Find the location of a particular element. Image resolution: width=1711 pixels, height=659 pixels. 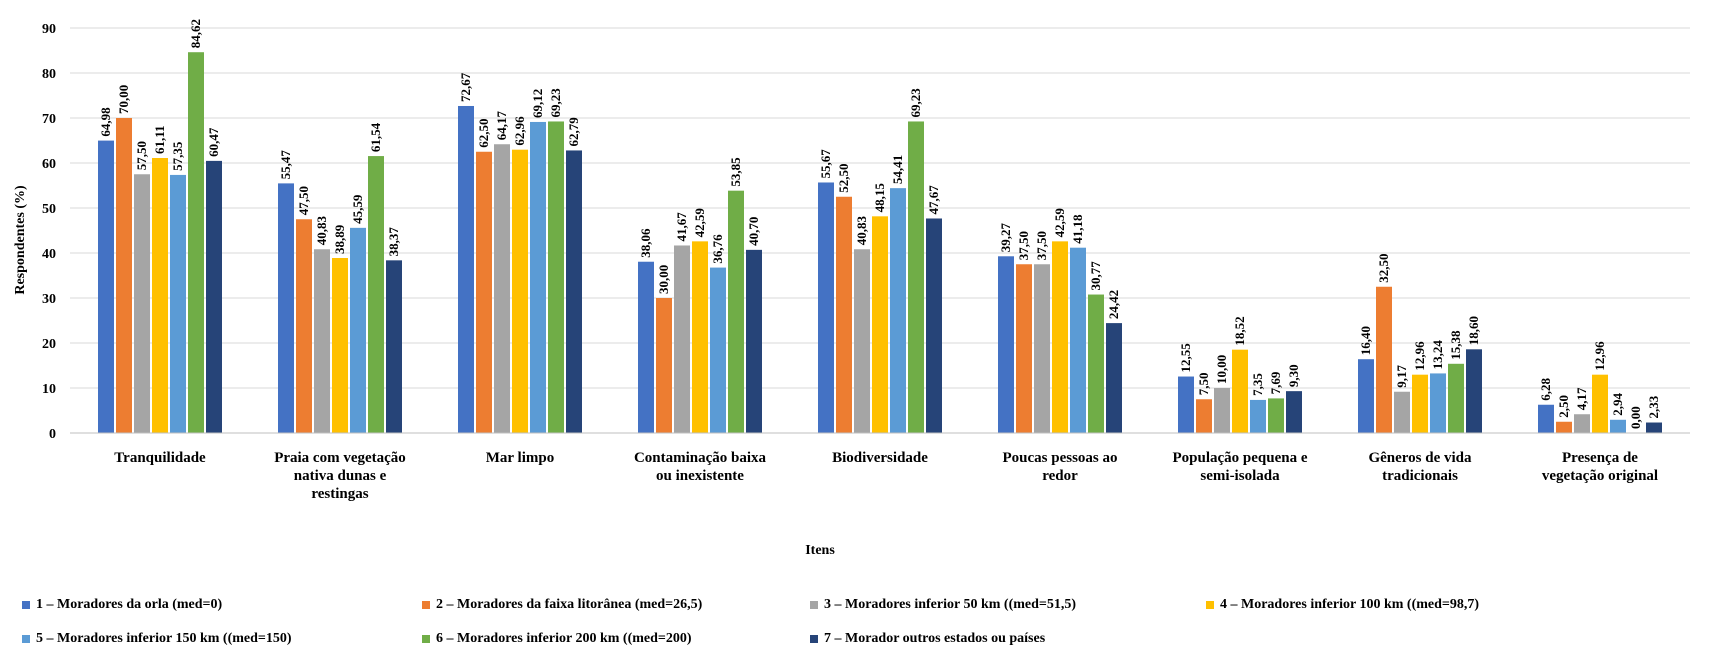

data-label: 4,17 is located at coordinates (1581, 398).